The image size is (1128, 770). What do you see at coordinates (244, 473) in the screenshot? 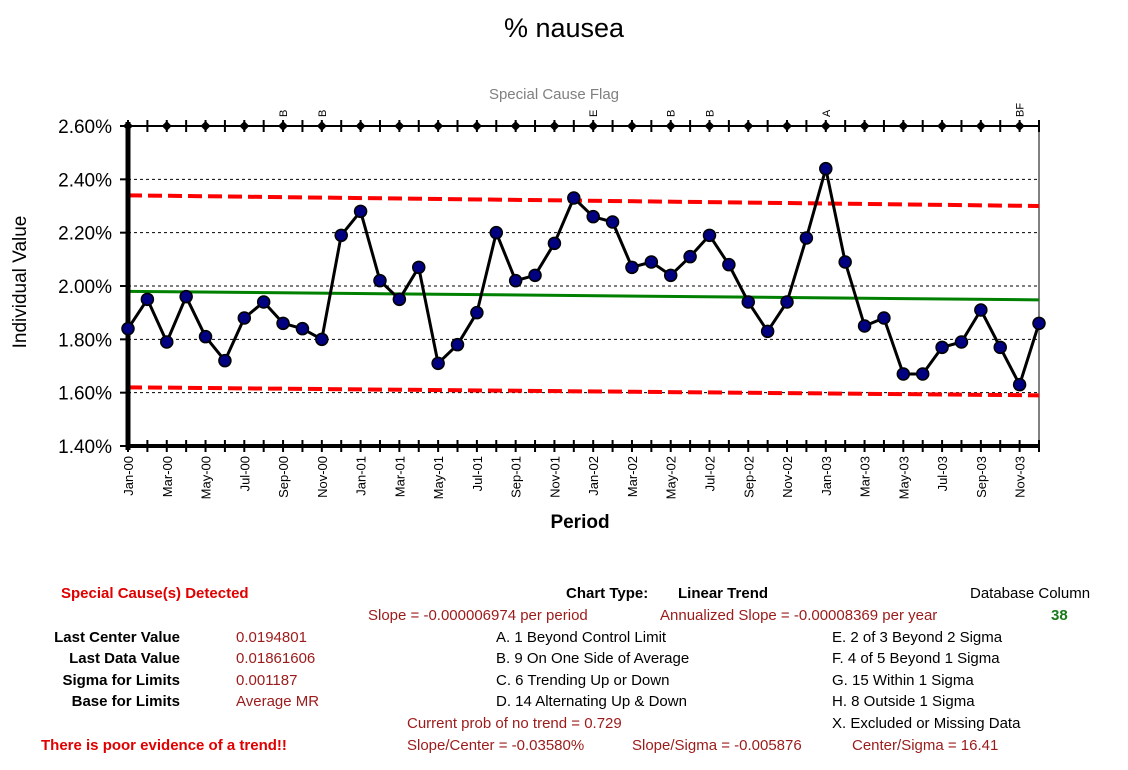
I see `x-tick-label: Jul-00` at bounding box center [244, 473].